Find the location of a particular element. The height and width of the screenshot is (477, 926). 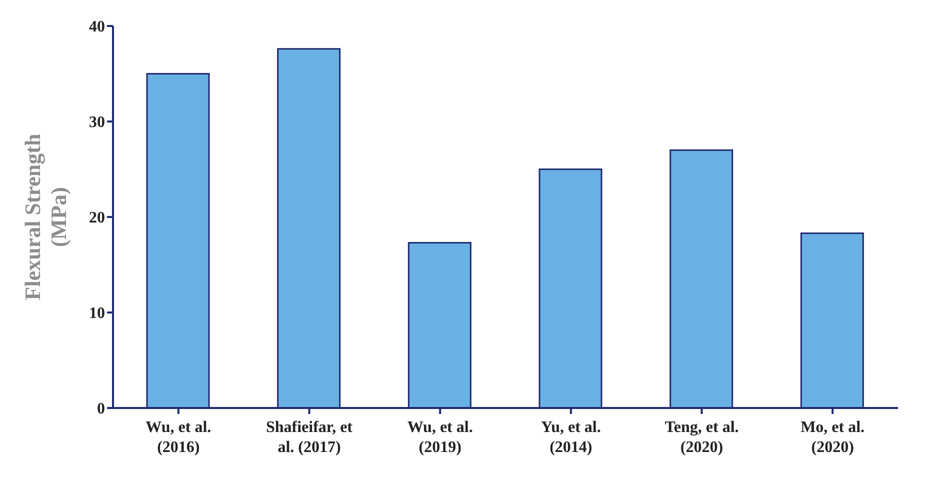

x-tick-label: Wu, et al. (2016) is located at coordinates (179, 437).